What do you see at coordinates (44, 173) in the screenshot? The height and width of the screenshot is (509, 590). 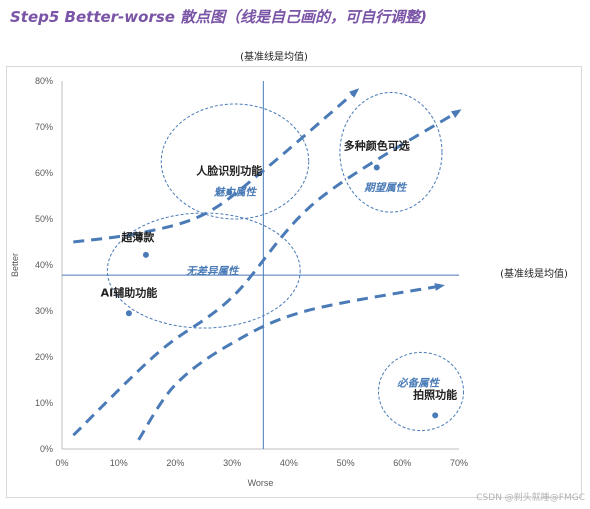 I see `y-tick-label: 60%` at bounding box center [44, 173].